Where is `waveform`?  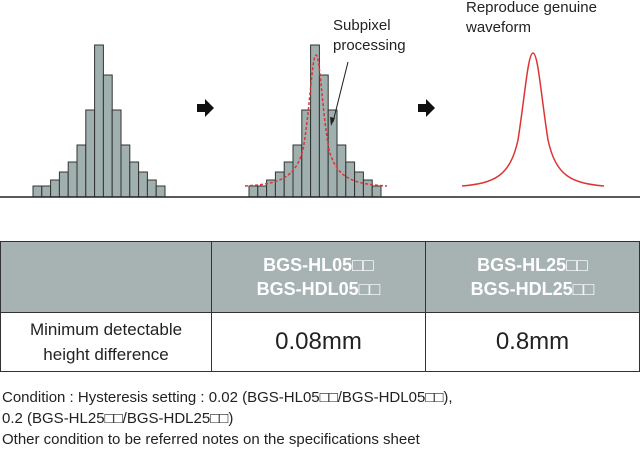
waveform is located at coordinates (533, 119).